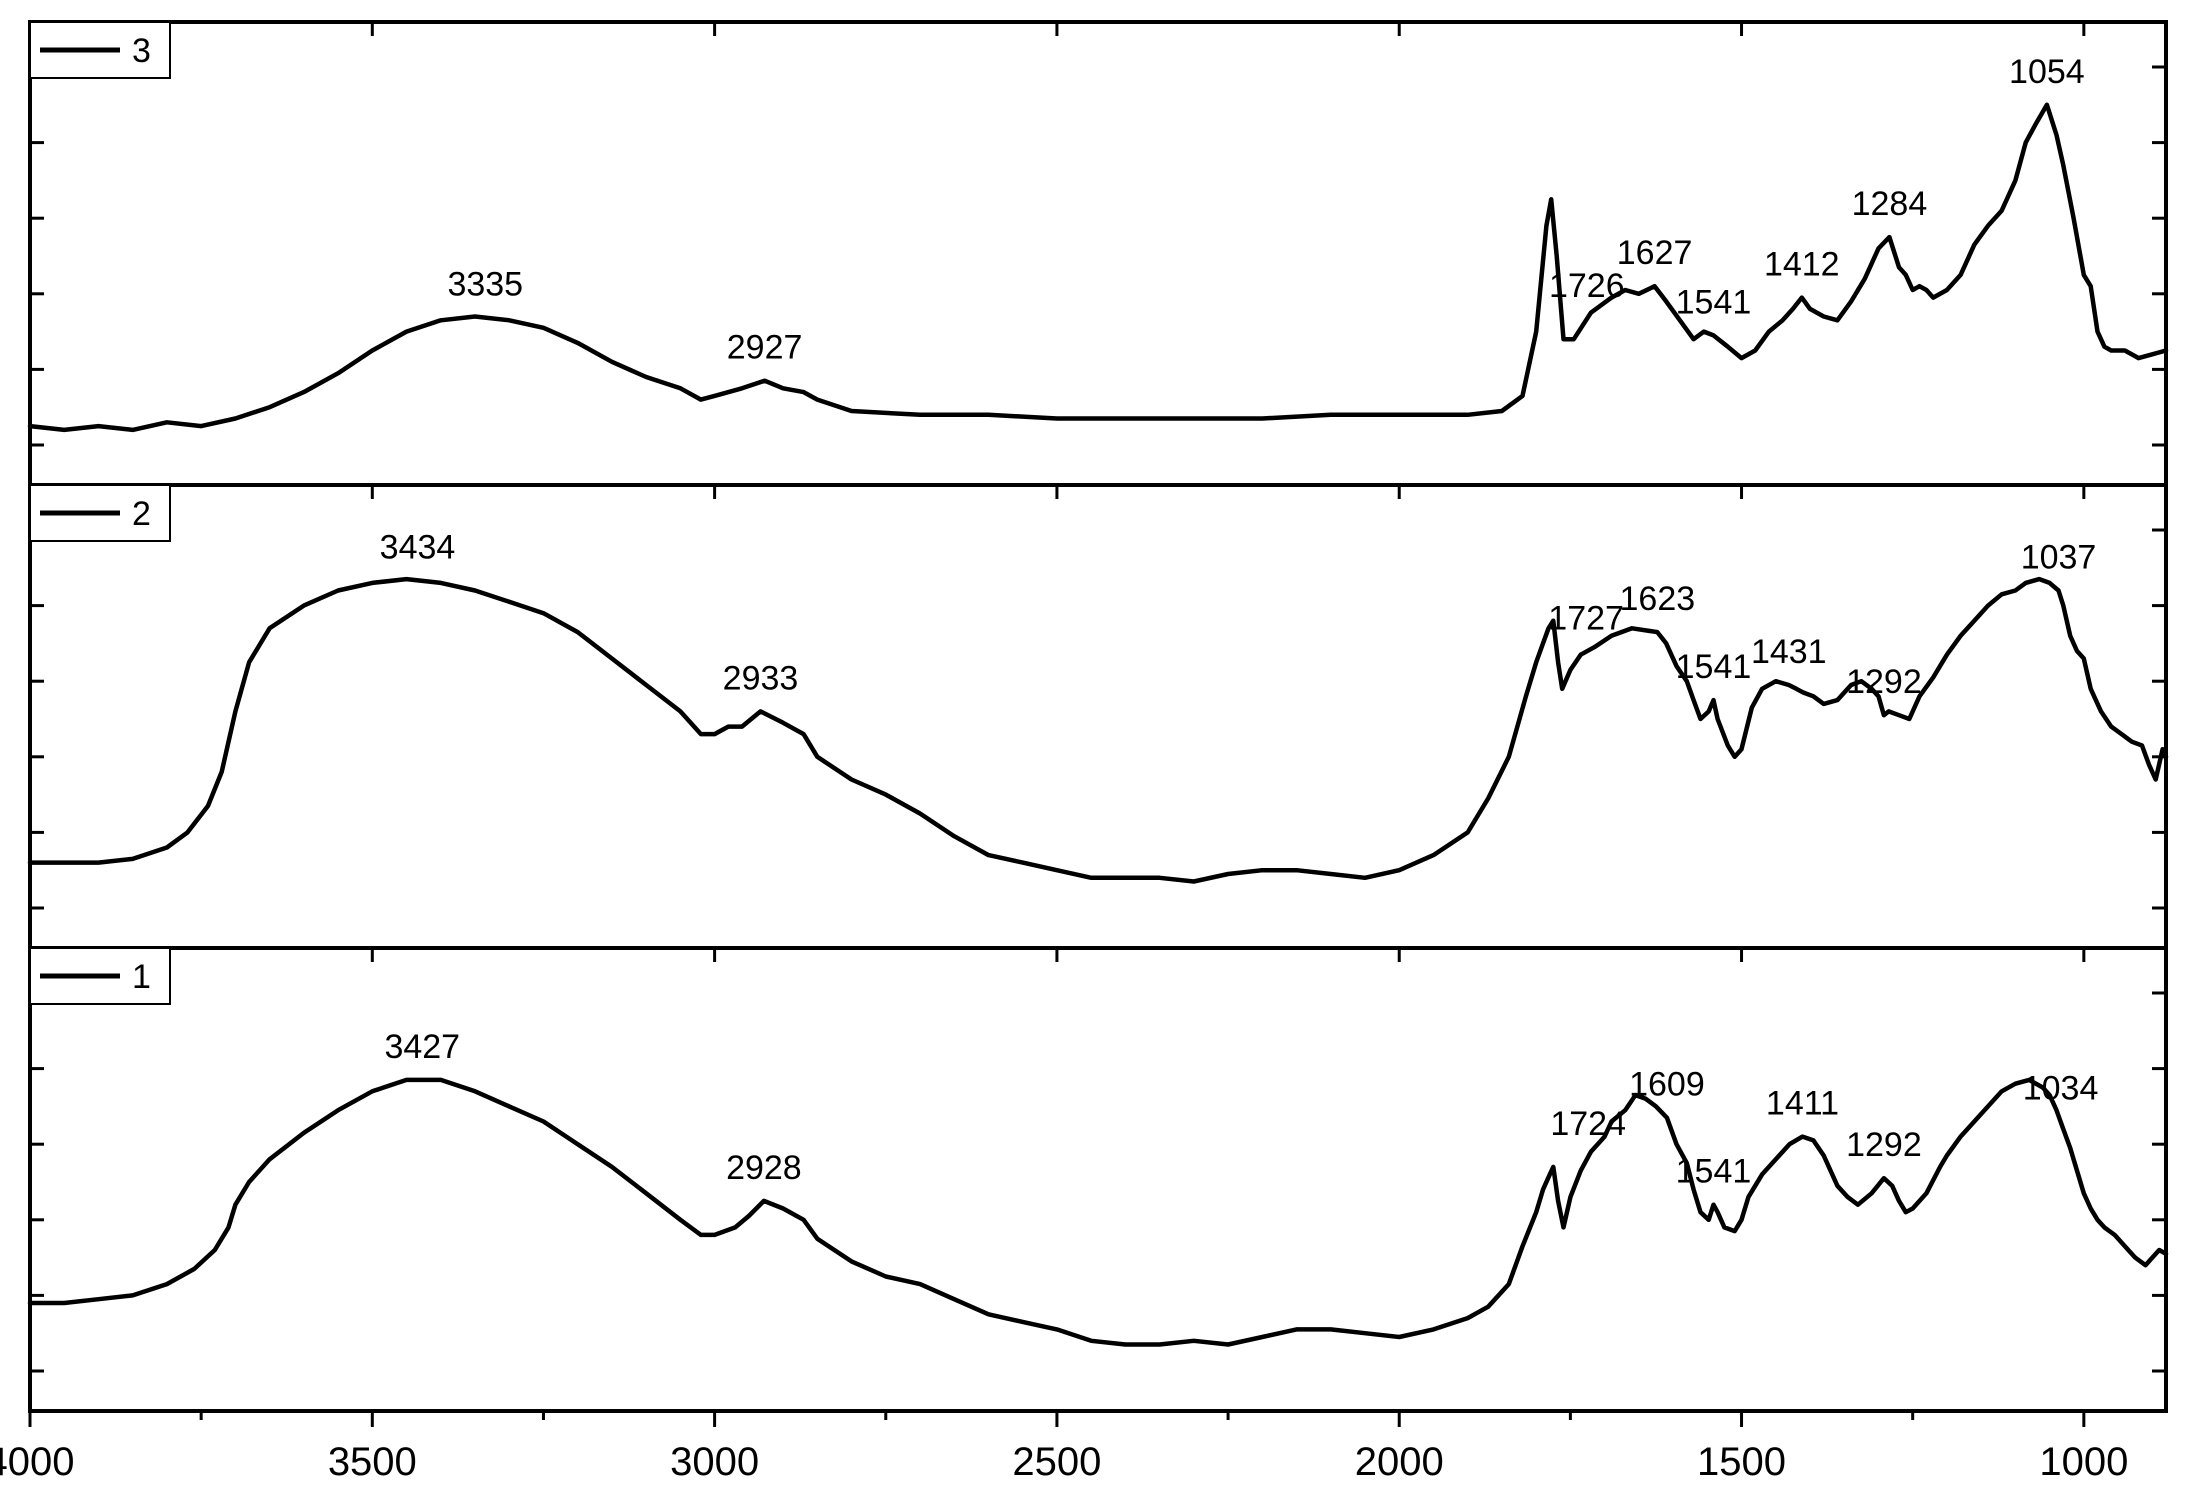 This screenshot has height=1504, width=2196. Describe the element at coordinates (2047, 72) in the screenshot. I see `peak-label: 1054` at that location.